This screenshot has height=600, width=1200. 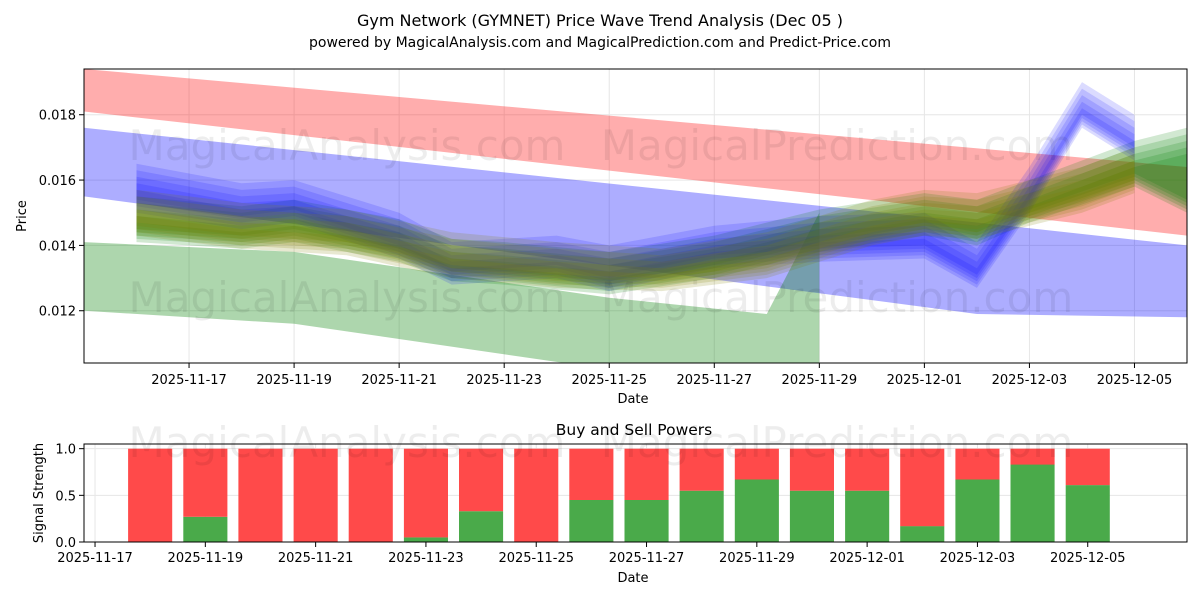 What do you see at coordinates (189, 380) in the screenshot?
I see `top-x-tick-label: 2025-11-17` at bounding box center [189, 380].